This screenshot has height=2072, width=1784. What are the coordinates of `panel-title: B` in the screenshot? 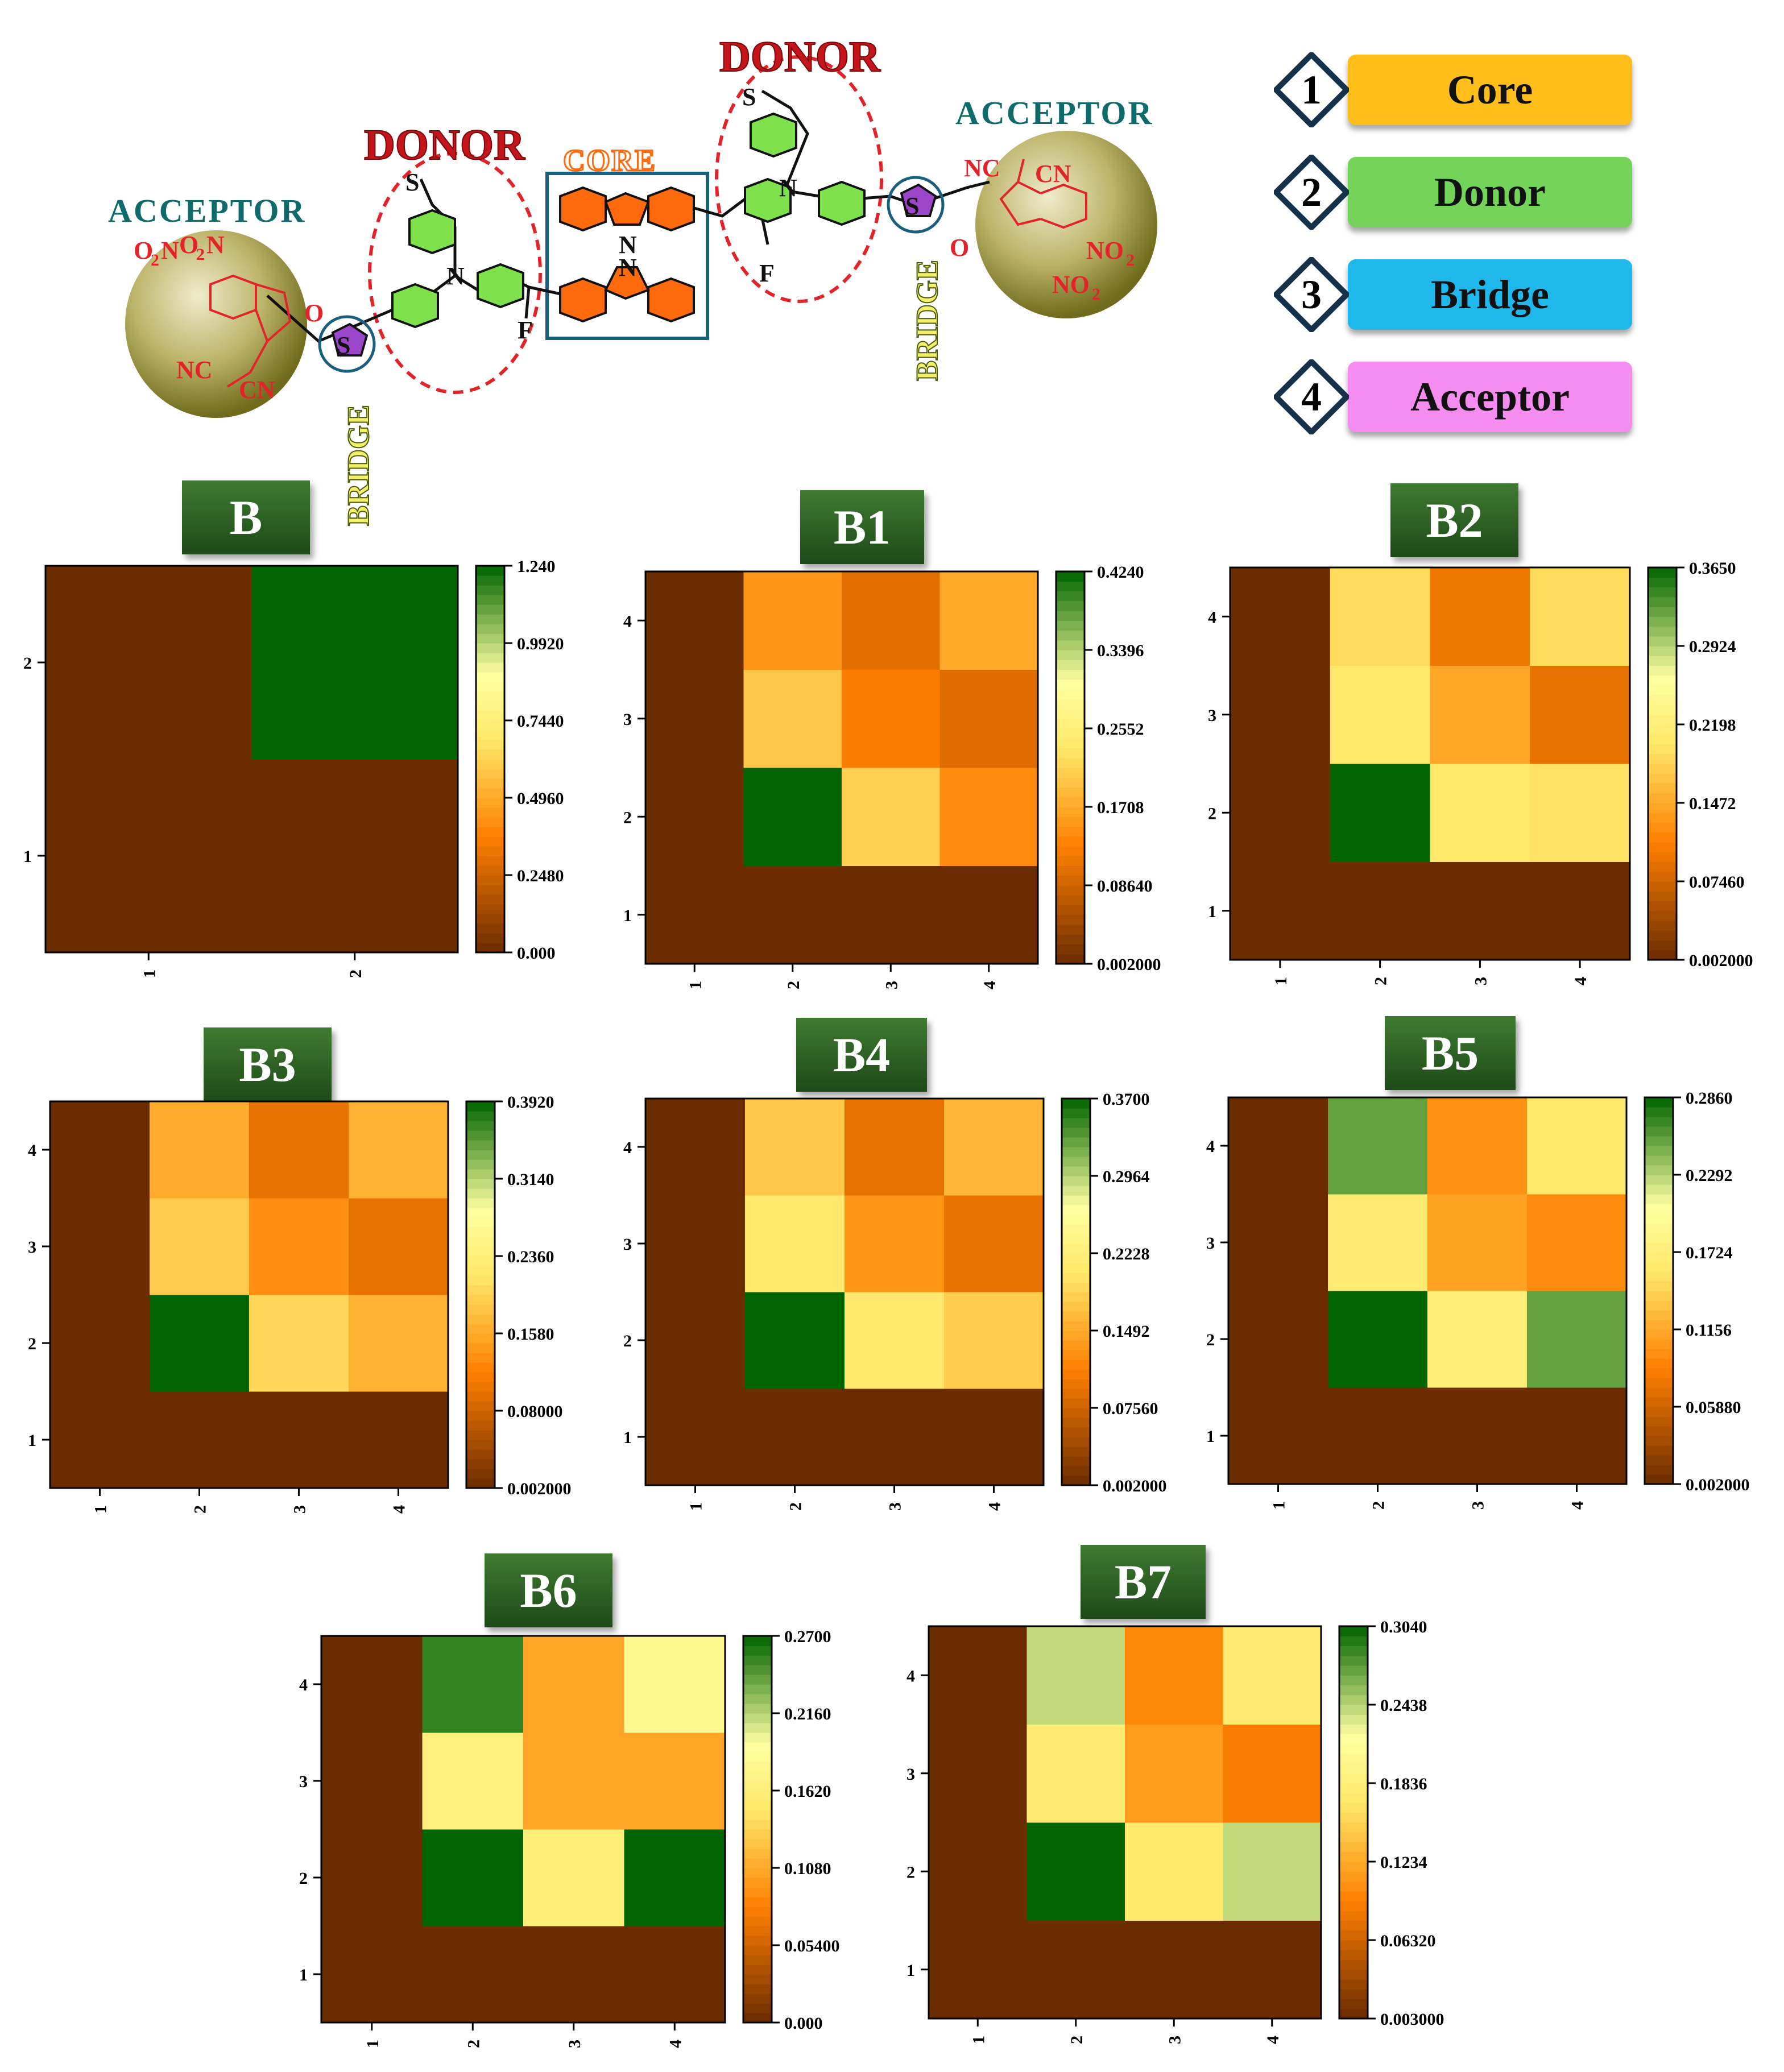 It's located at (246, 517).